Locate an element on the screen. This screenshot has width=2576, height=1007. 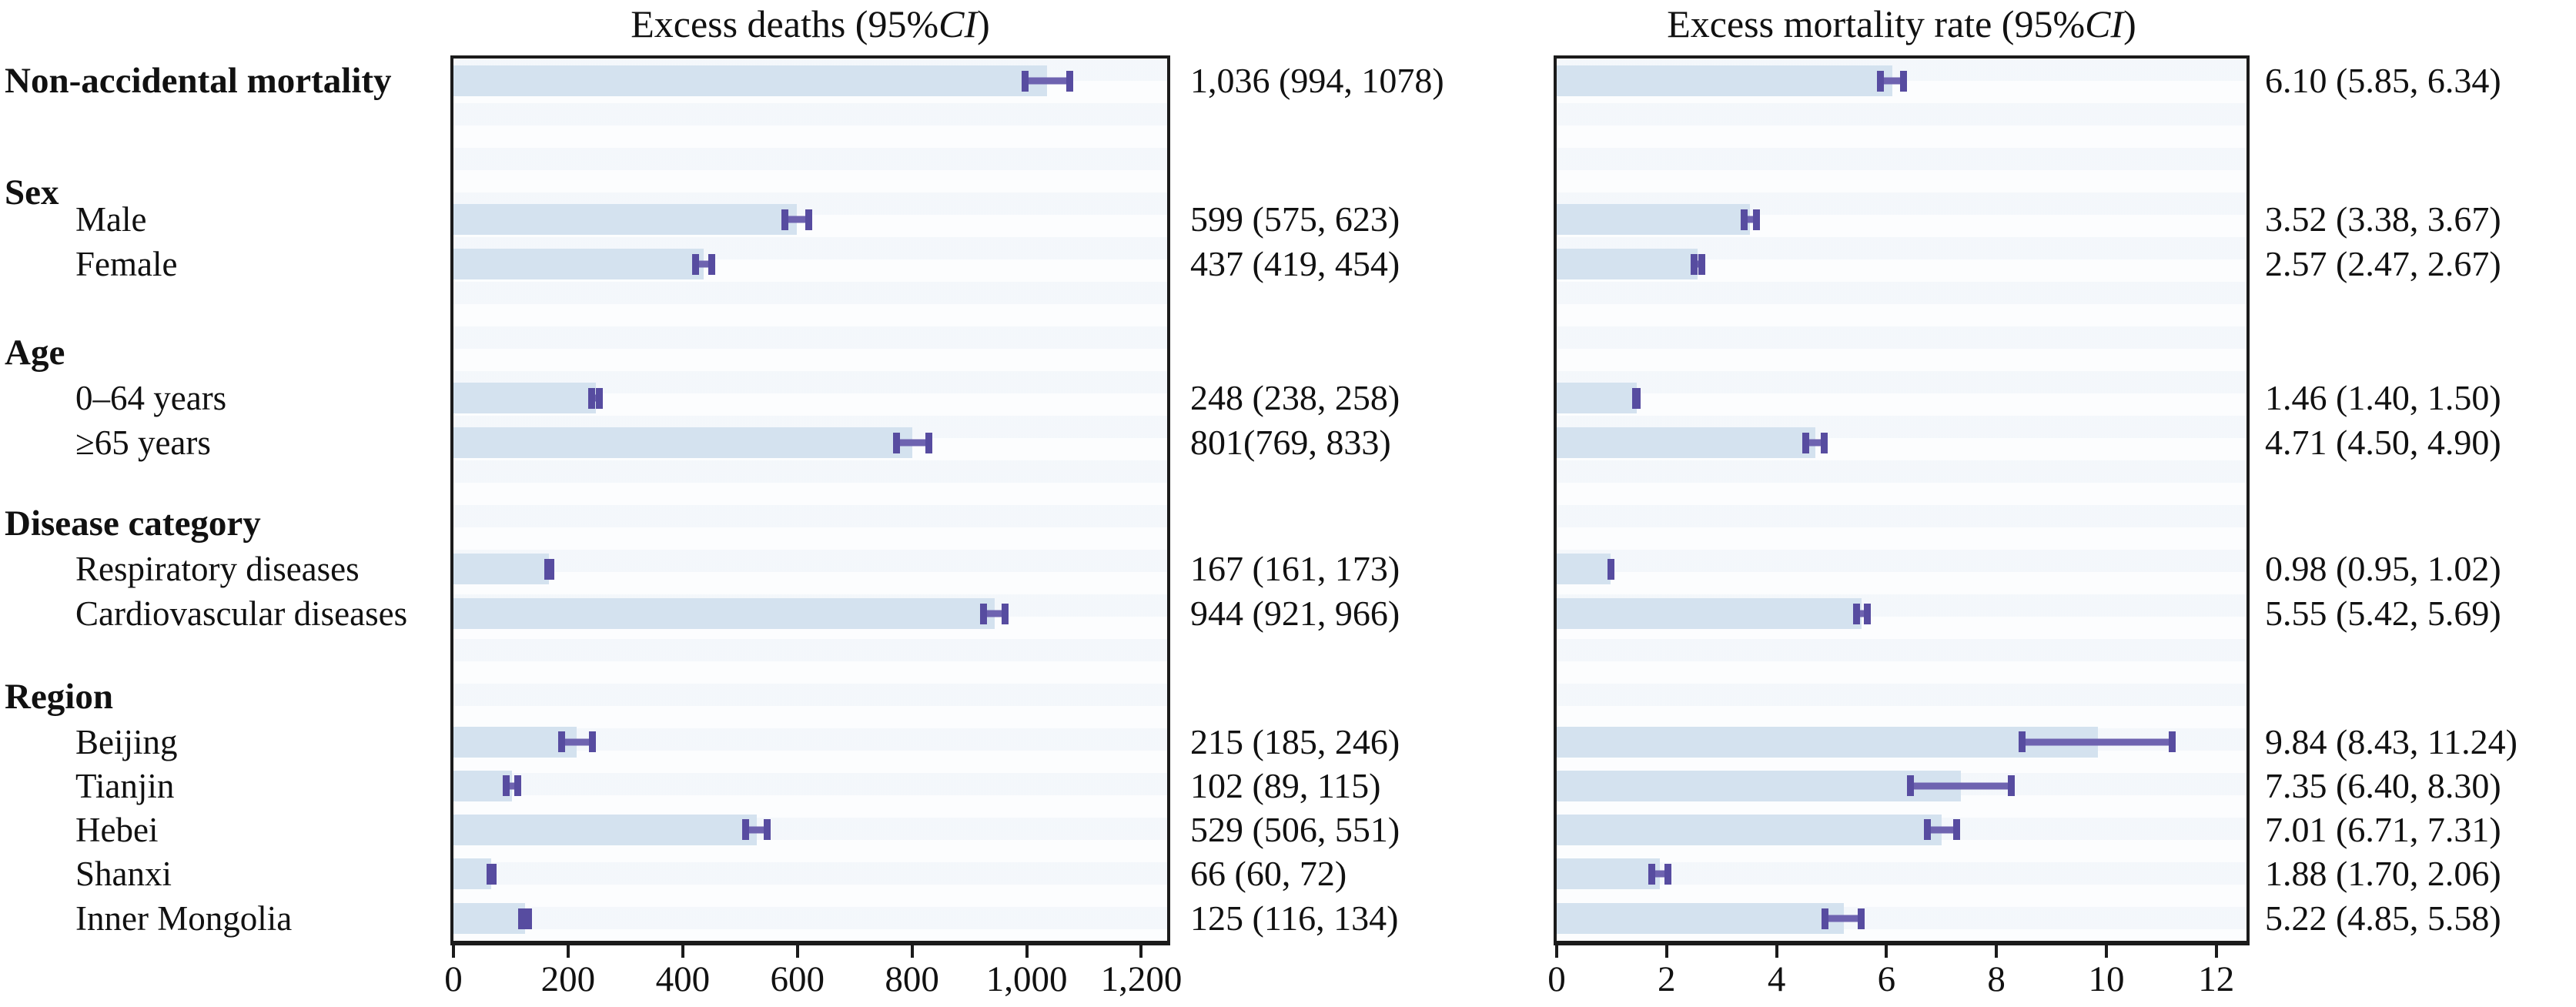
left-panel-title: Excess deaths (95% CI) is located at coordinates (810, 27).